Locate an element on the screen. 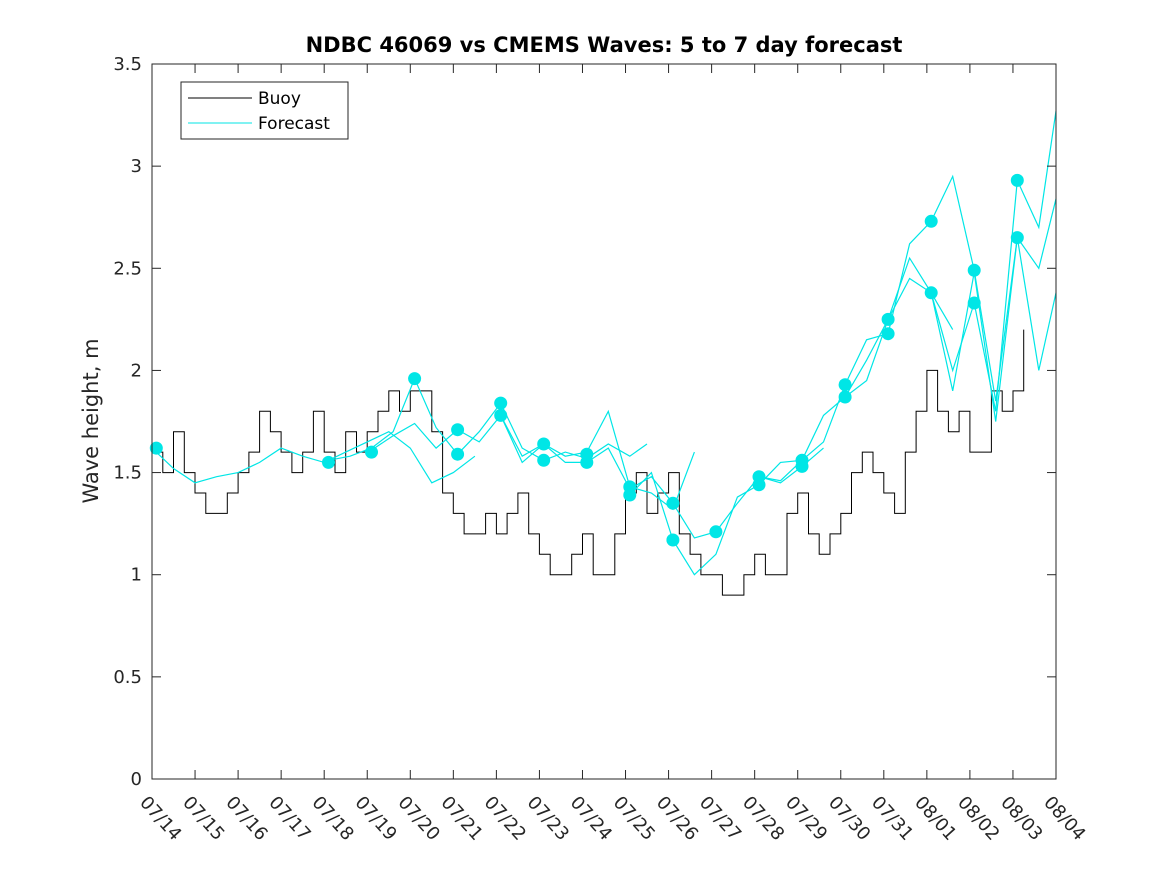 This screenshot has height=875, width=1167. y-tick-label: 3 is located at coordinates (136, 166).